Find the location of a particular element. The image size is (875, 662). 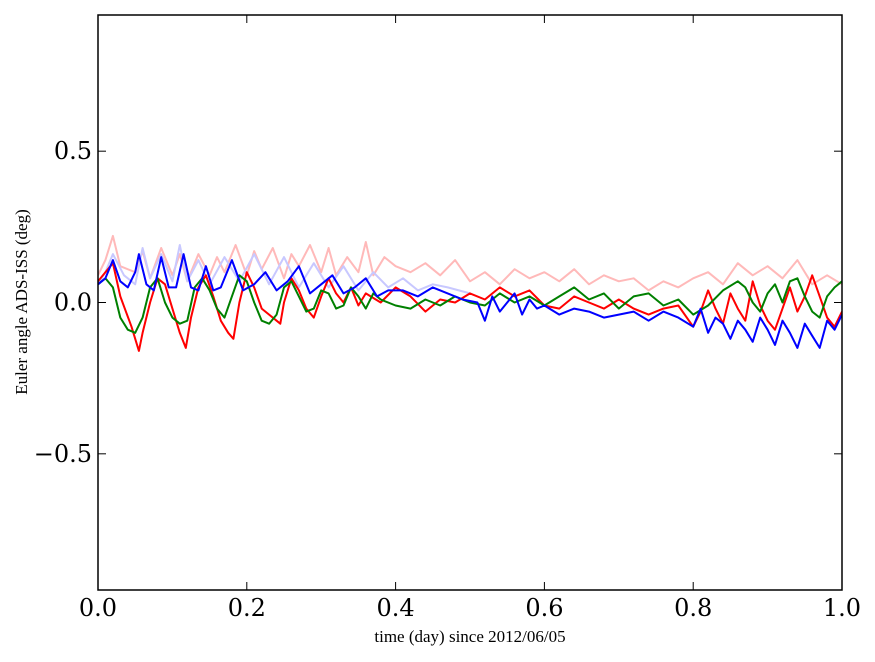

x-tick-label: 0.0 is located at coordinates (98, 608).